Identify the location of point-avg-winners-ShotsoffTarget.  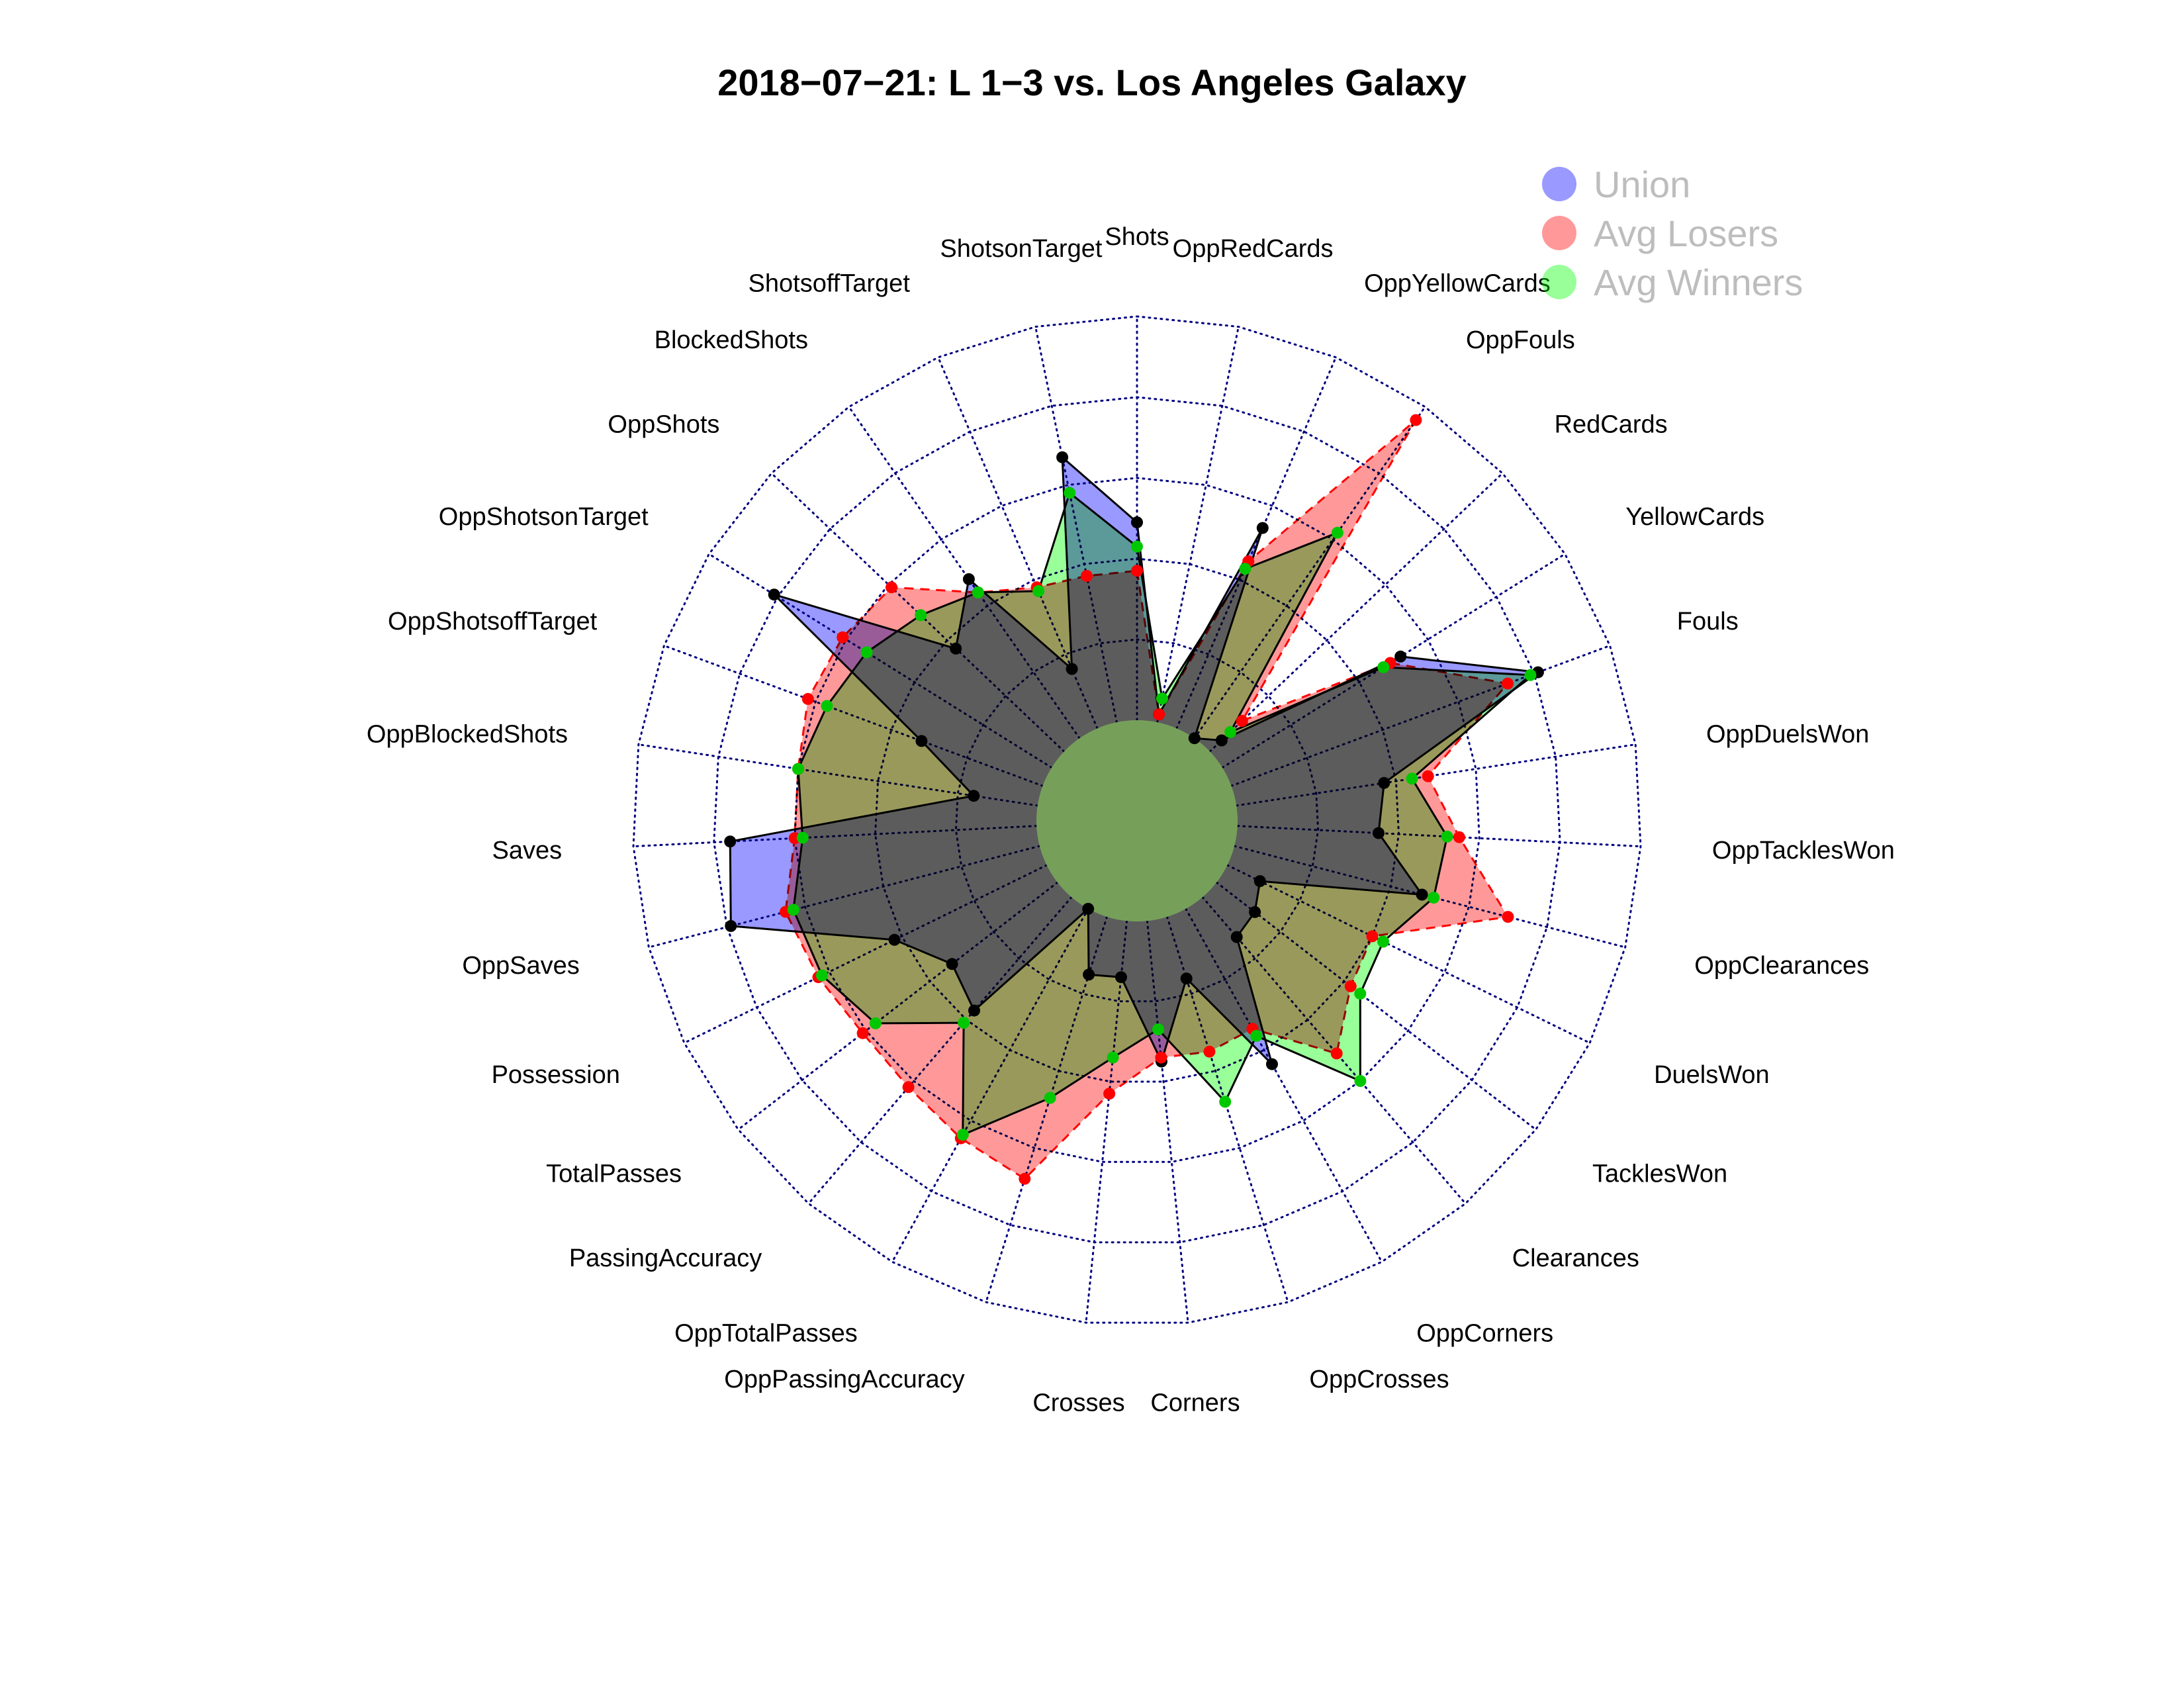
(1038, 591).